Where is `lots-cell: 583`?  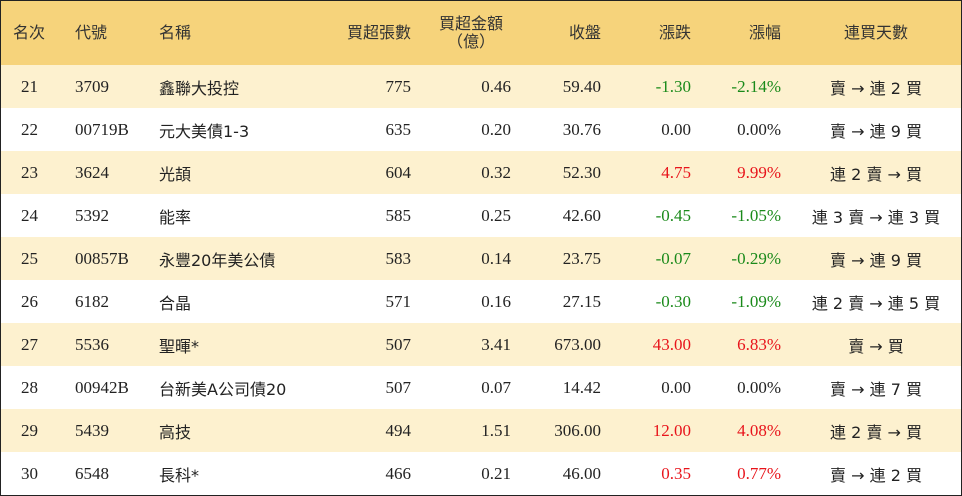
lots-cell: 583 is located at coordinates (398, 258).